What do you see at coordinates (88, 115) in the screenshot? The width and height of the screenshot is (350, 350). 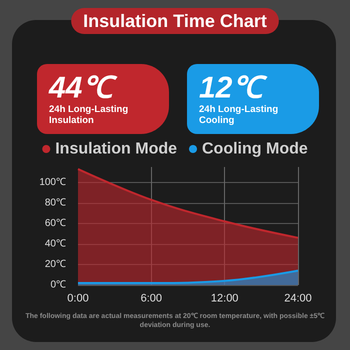 I see `text: 24h Long-Lasting Insulation` at bounding box center [88, 115].